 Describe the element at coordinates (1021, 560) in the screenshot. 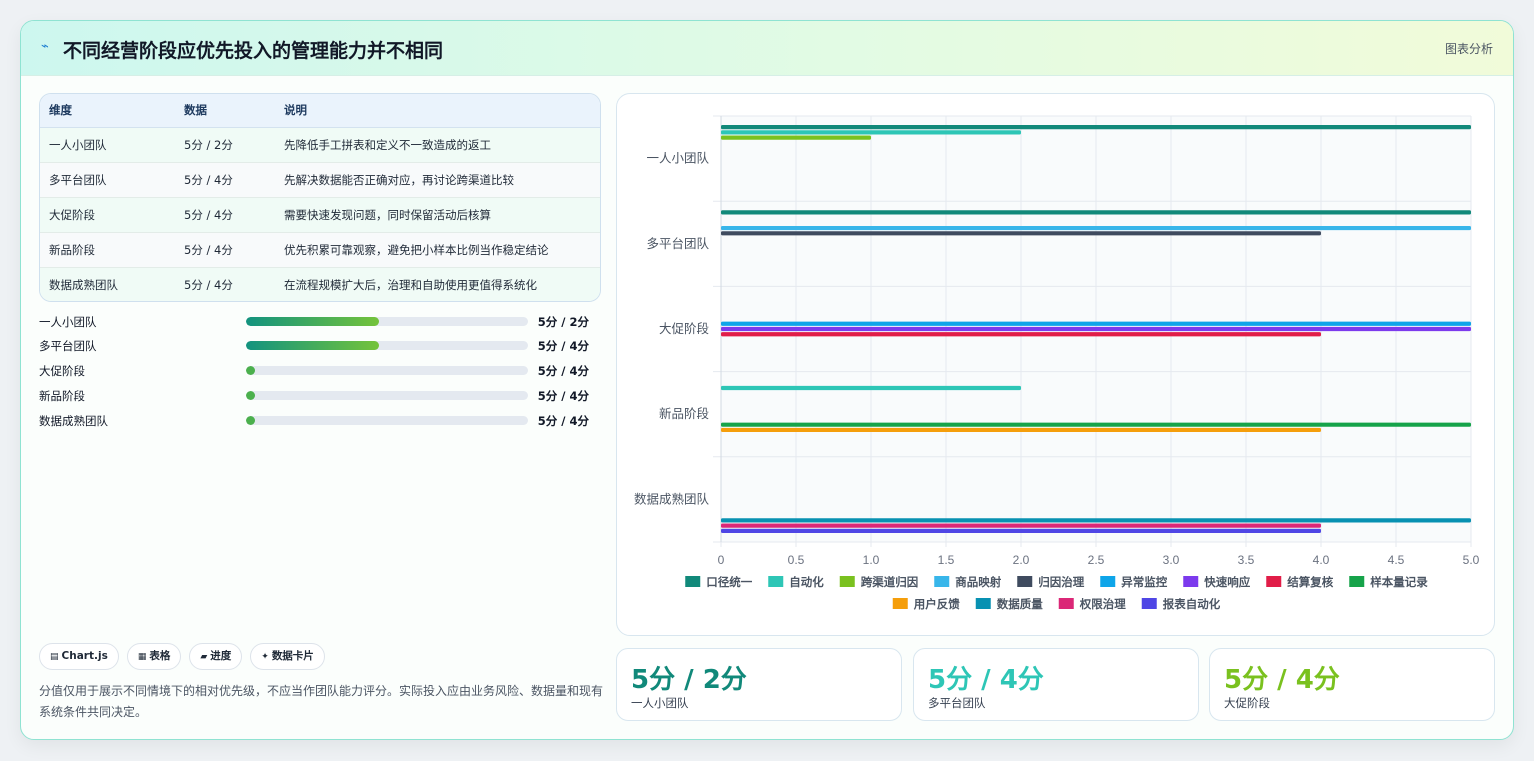

I see `x-tick-label: 2.0` at that location.